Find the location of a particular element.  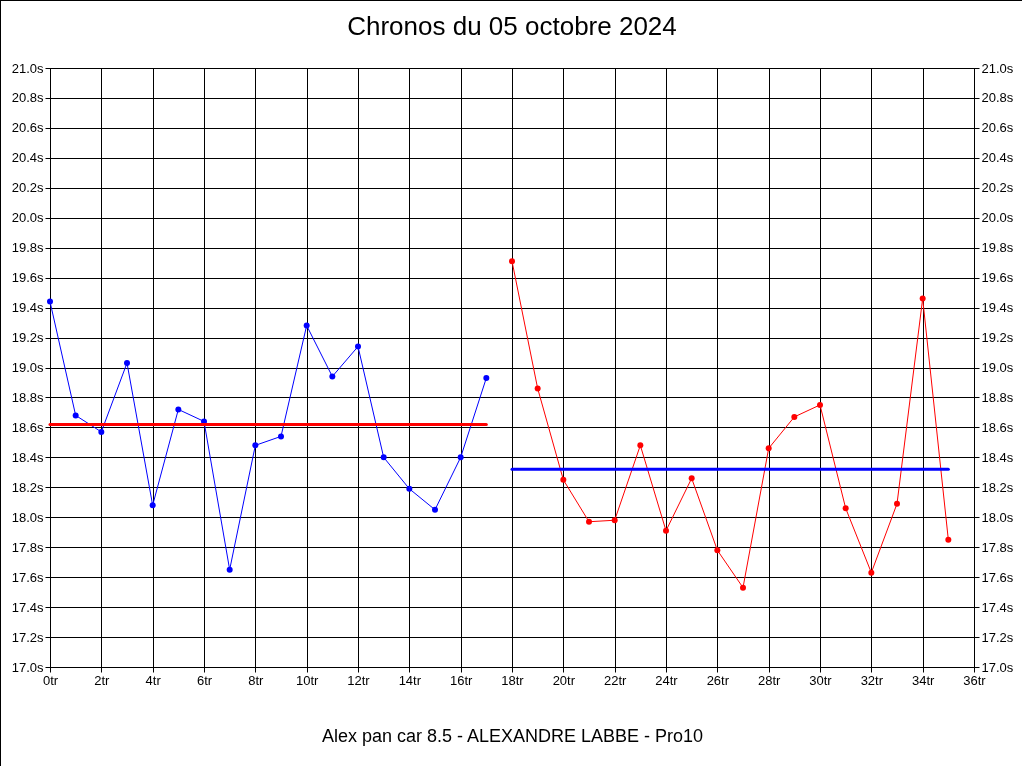

y-tick-label: 19.4s is located at coordinates (27, 308).